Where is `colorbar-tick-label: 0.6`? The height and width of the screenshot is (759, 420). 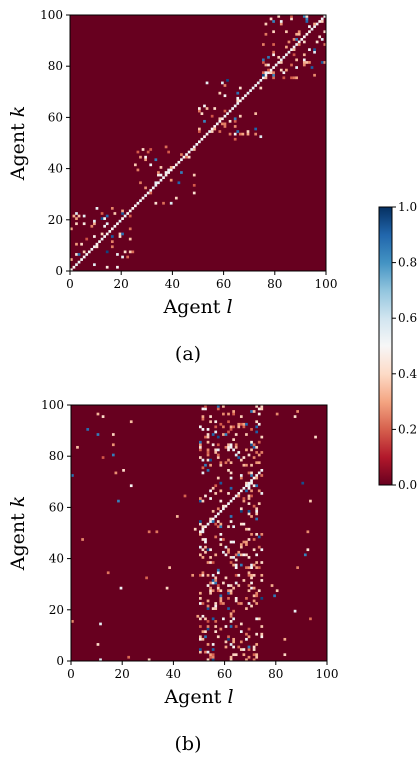 colorbar-tick-label: 0.6 is located at coordinates (407, 318).